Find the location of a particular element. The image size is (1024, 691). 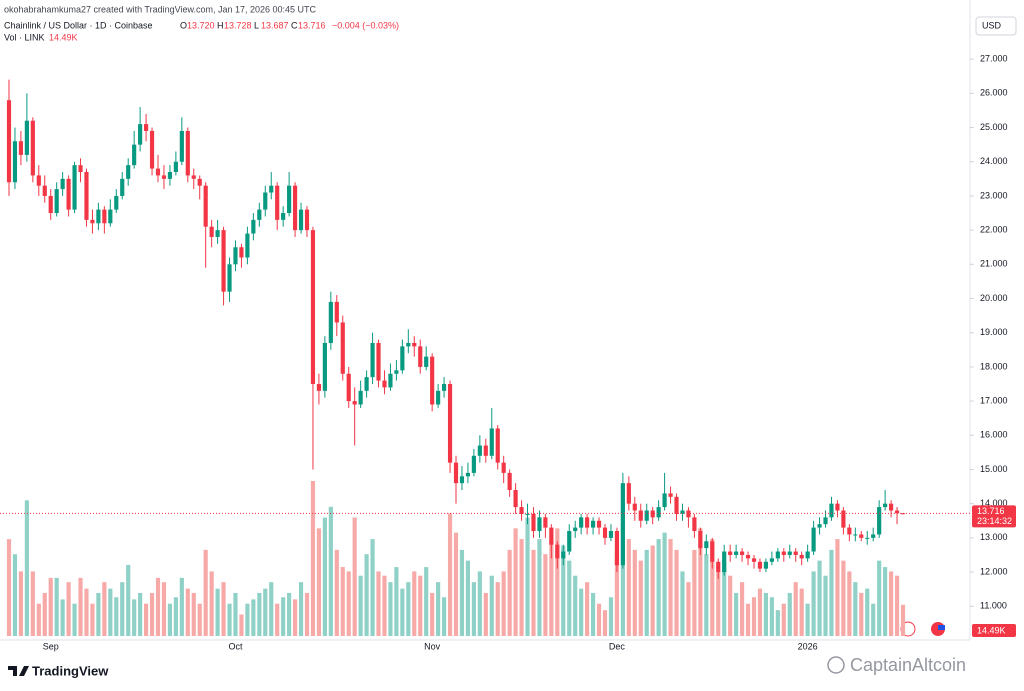

x-tick-label: Oct is located at coordinates (235, 646).